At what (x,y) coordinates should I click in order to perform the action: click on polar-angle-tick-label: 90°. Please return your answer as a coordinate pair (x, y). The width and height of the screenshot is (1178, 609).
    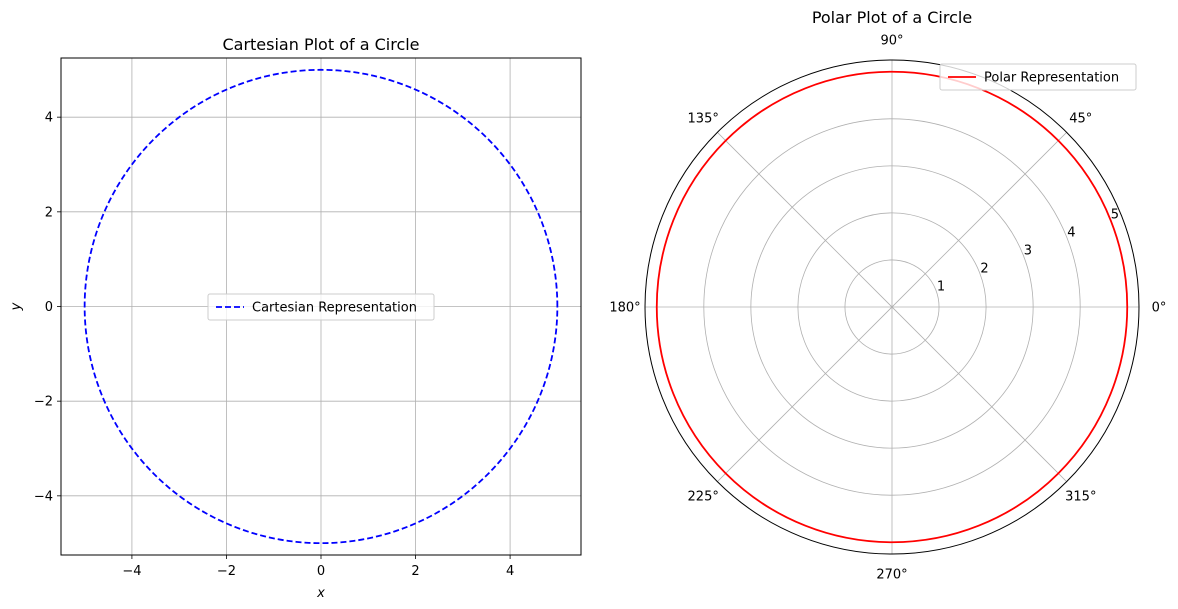
    Looking at the image, I should click on (891, 41).